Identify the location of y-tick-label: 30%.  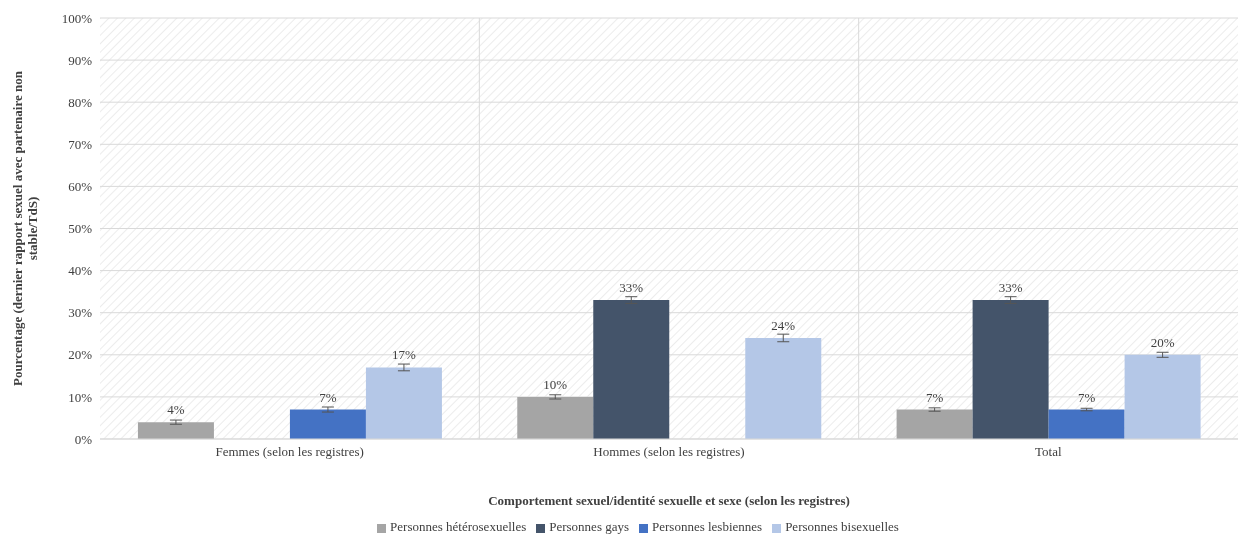
(80, 313).